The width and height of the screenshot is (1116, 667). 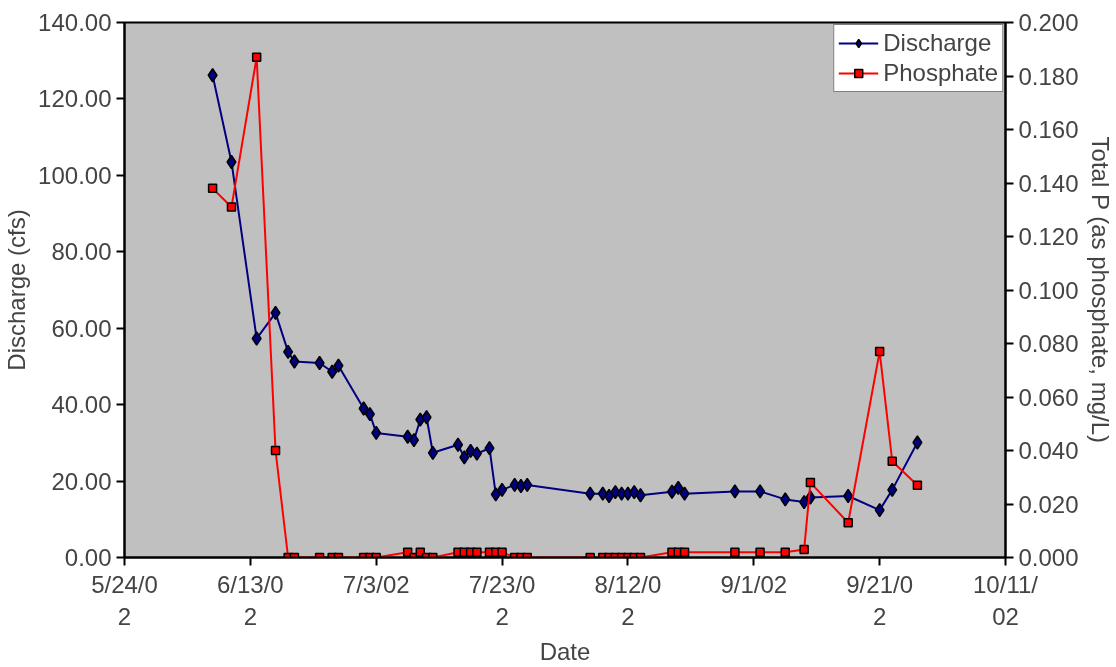 What do you see at coordinates (628, 600) in the screenshot?
I see `x-tick-label: 8/12/02` at bounding box center [628, 600].